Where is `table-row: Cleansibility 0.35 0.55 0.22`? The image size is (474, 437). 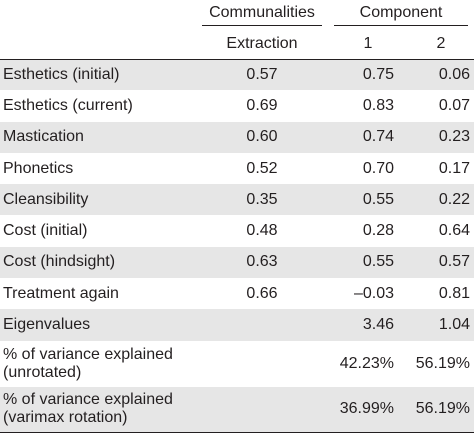
table-row: Cleansibility 0.35 0.55 0.22 is located at coordinates (237, 200).